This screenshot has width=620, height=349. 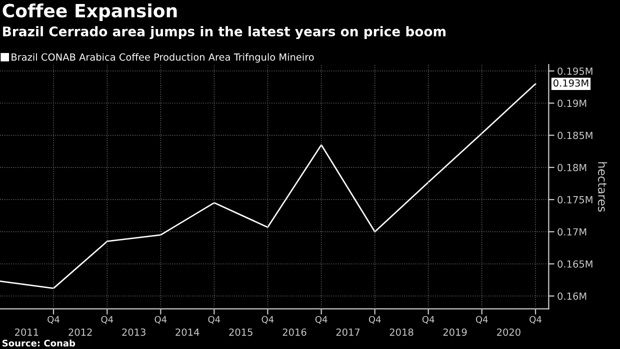 What do you see at coordinates (575, 200) in the screenshot?
I see `y-tick-label: 0.175M` at bounding box center [575, 200].